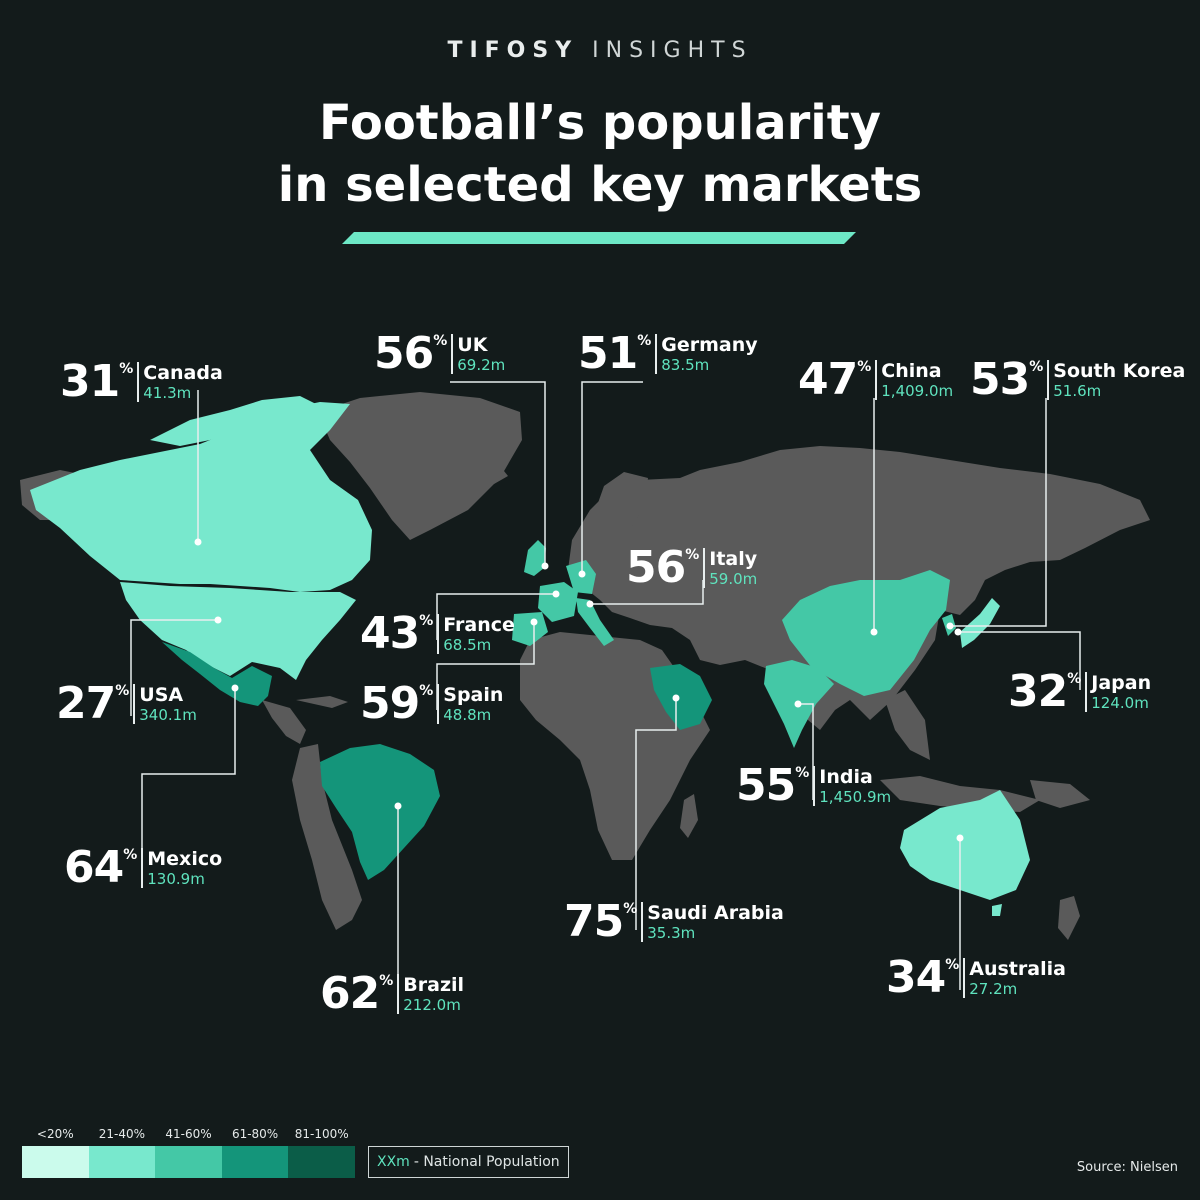 The image size is (1200, 1200). What do you see at coordinates (380, 812) in the screenshot?
I see `brazil-shape` at bounding box center [380, 812].